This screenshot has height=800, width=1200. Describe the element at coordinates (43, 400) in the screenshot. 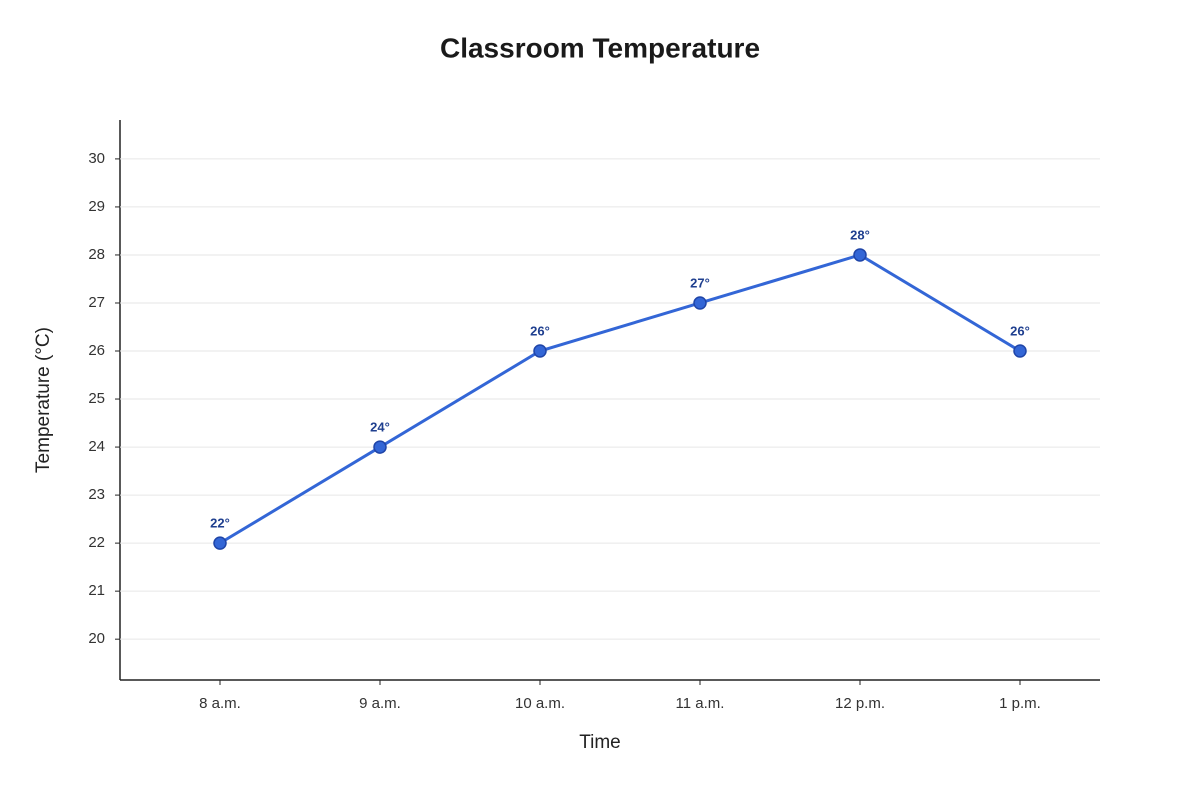

I see `y-axis-label: Temperature (°C)` at that location.